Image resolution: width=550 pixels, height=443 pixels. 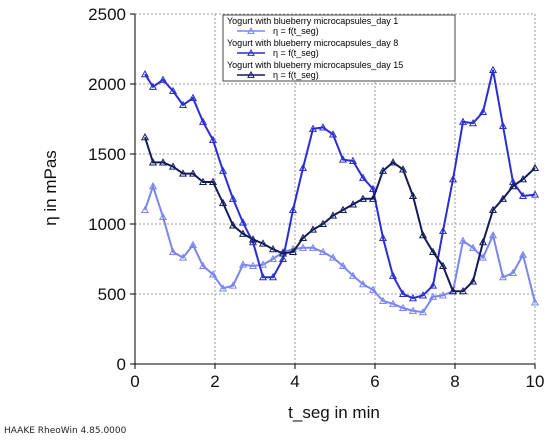 What do you see at coordinates (294, 381) in the screenshot?
I see `x-tick-label: 4` at bounding box center [294, 381].